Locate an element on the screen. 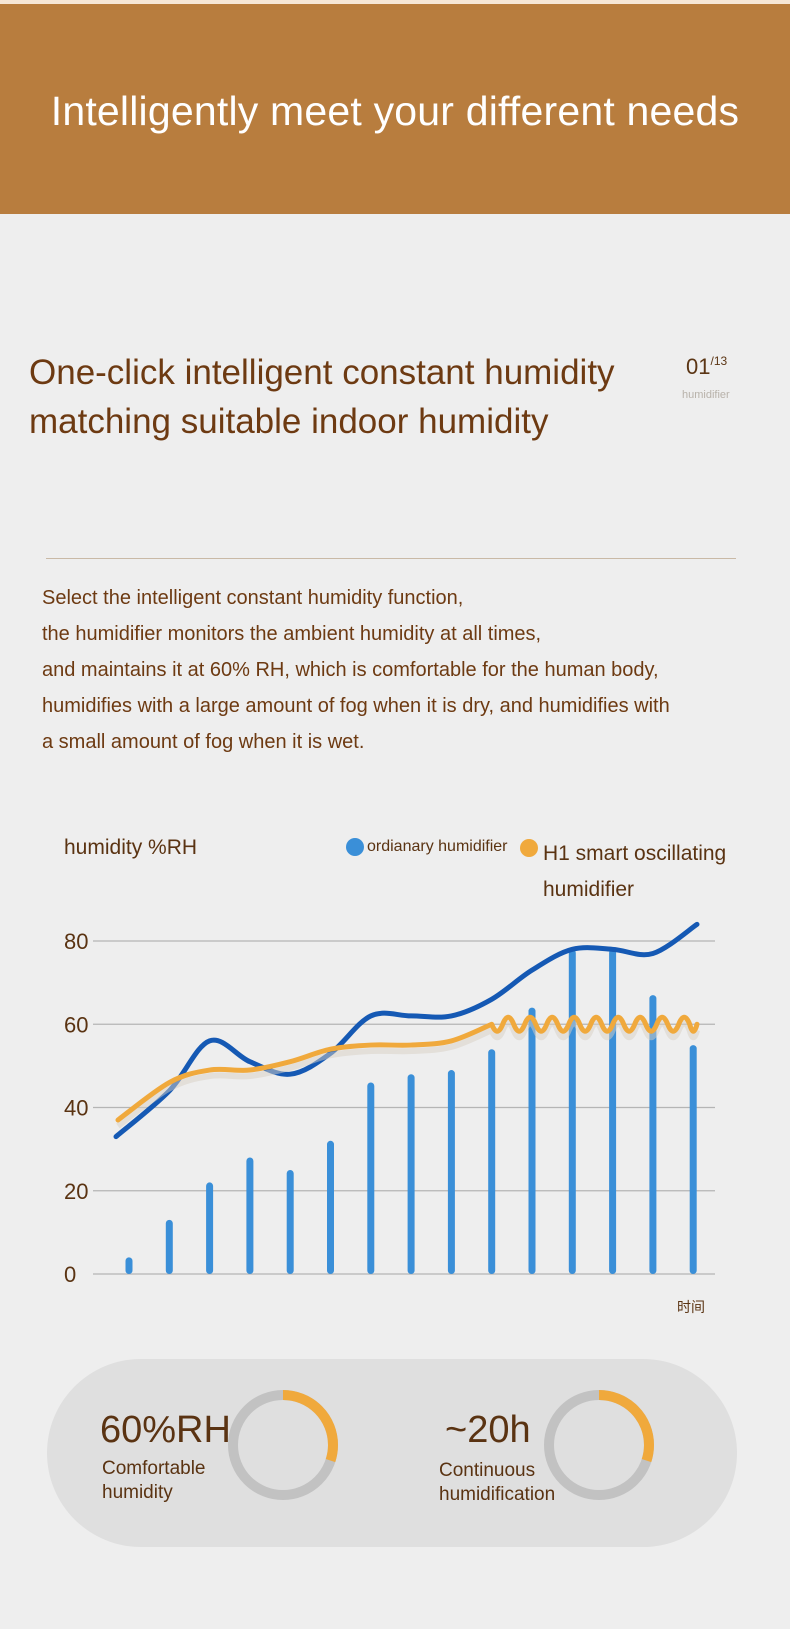 The width and height of the screenshot is (790, 1629). header-banner: Intelligently meet your different needs is located at coordinates (395, 109).